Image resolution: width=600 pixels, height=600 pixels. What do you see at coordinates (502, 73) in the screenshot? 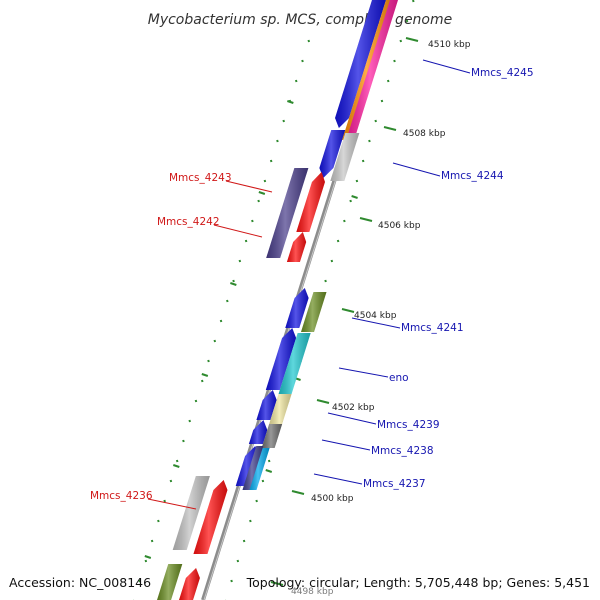
I see `gene-label-text: Mmcs_4245` at bounding box center [502, 73].